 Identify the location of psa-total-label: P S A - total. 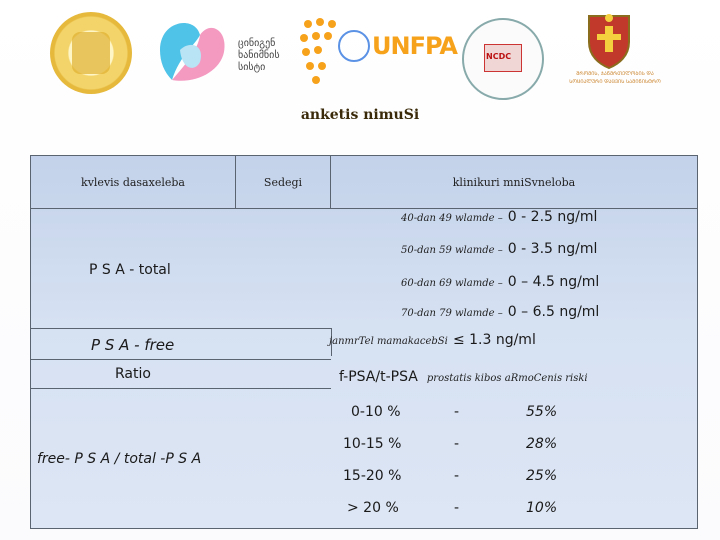
(130, 270).